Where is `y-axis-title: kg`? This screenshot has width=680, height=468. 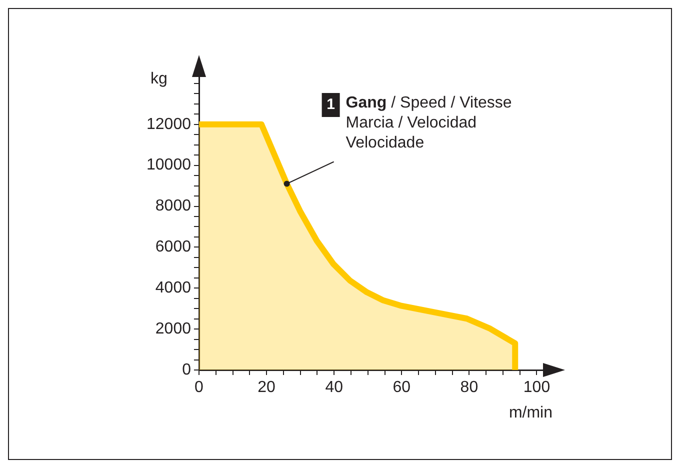 y-axis-title: kg is located at coordinates (159, 79).